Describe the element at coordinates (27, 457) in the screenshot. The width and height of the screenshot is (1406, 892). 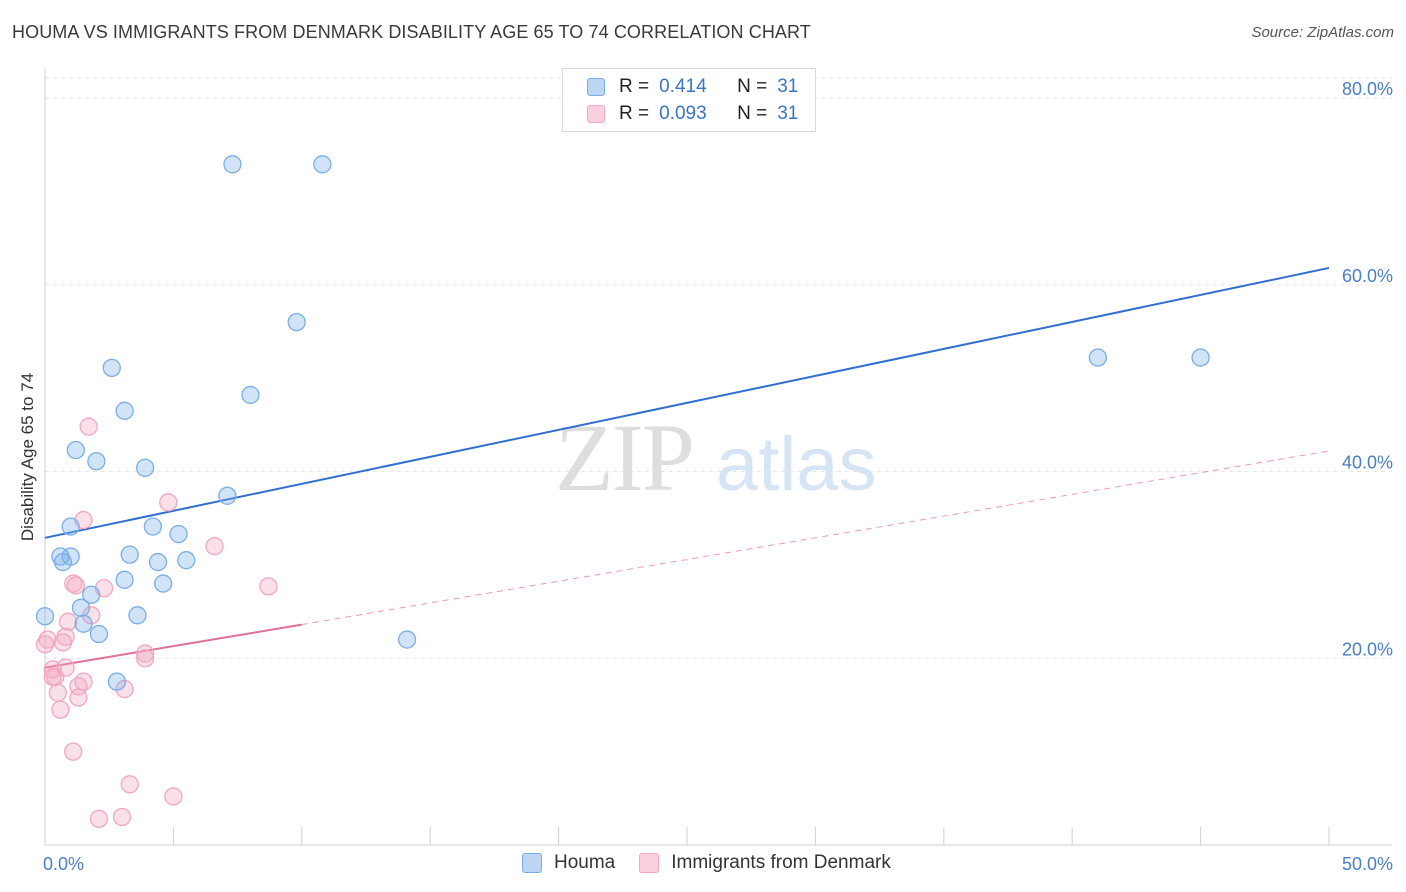
I see `y-axis-label: Disability Age 65 to 74` at that location.